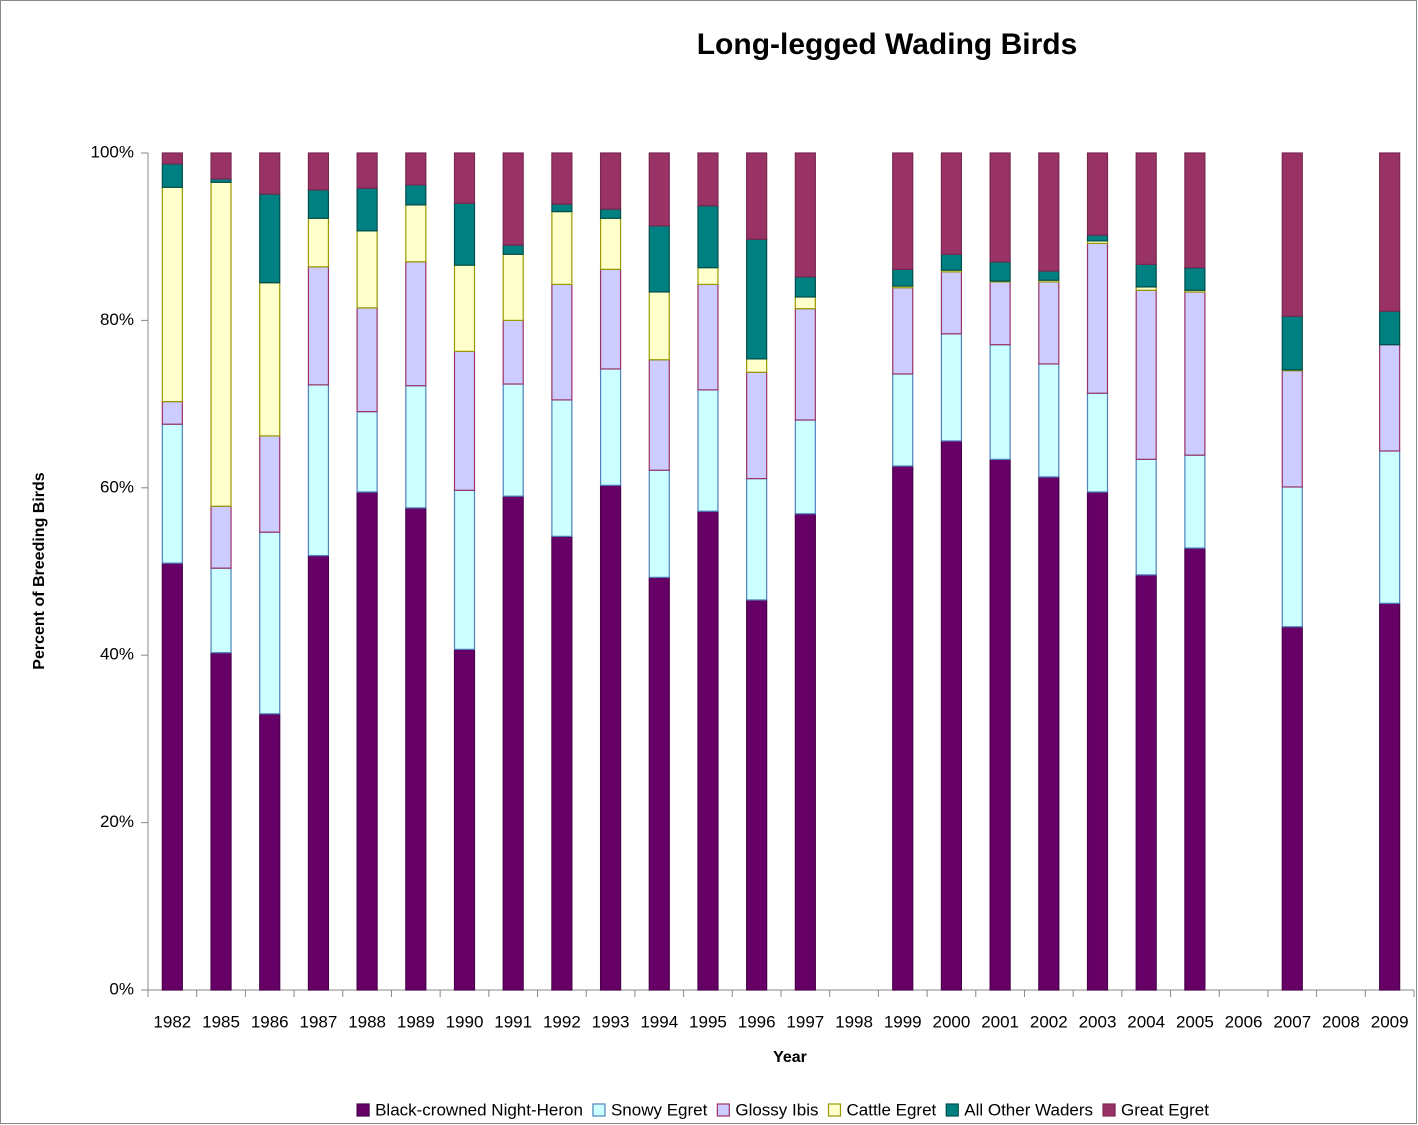 The width and height of the screenshot is (1418, 1125). What do you see at coordinates (776, 1109) in the screenshot?
I see `legend-label: Glossy Ibis` at bounding box center [776, 1109].